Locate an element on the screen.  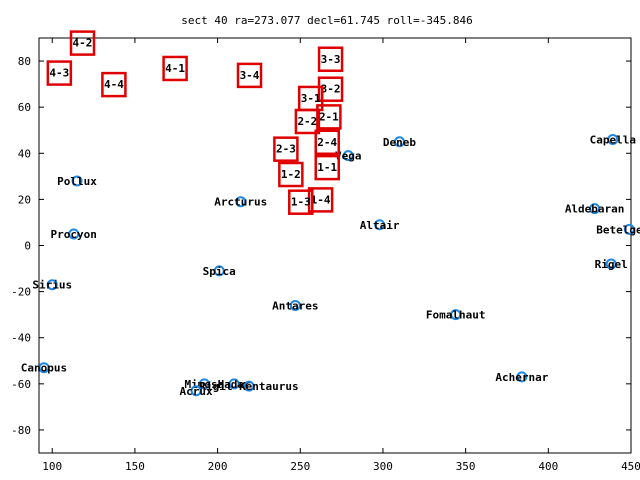
sector-label: 1-2 is located at coordinates (291, 174).